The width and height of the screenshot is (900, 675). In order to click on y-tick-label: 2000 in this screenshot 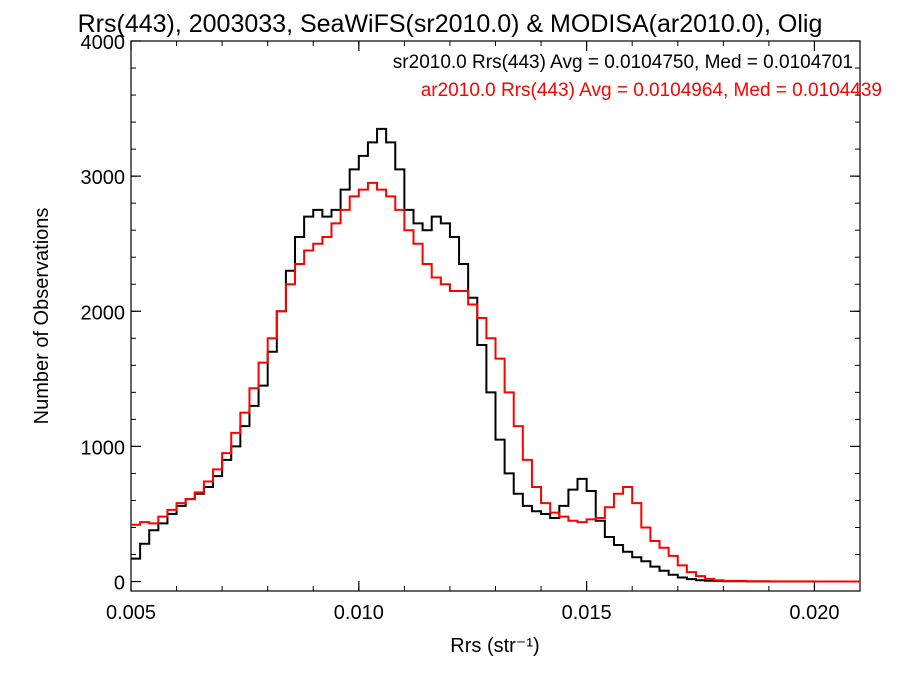, I will do `click(103, 313)`.